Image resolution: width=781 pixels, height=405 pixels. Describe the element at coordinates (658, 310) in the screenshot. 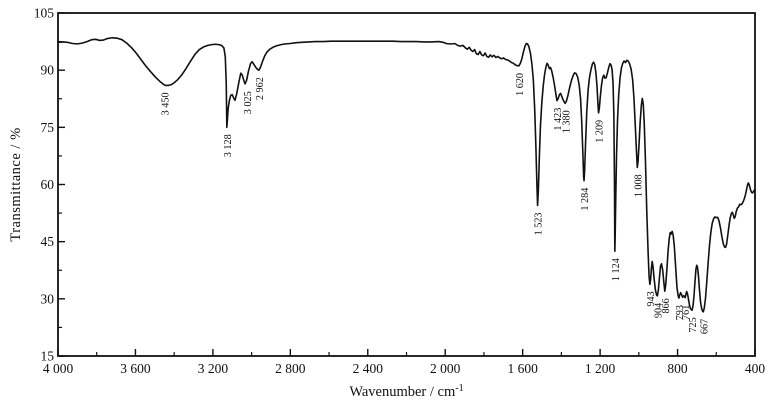

I see `peak-label: 904` at that location.